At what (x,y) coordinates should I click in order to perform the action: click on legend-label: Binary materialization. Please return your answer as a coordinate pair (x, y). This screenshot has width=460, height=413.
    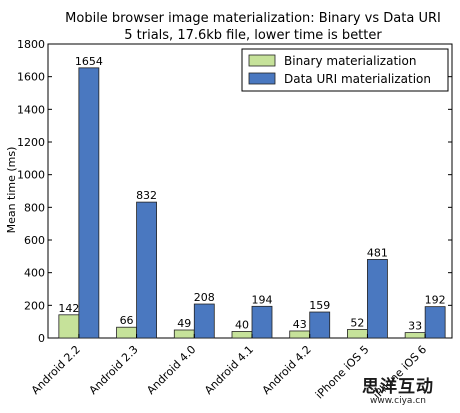
    Looking at the image, I should click on (350, 61).